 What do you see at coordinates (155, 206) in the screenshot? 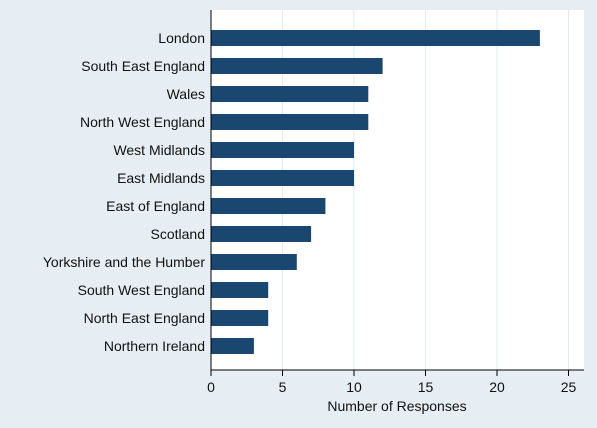
I see `category-label: East of England` at bounding box center [155, 206].